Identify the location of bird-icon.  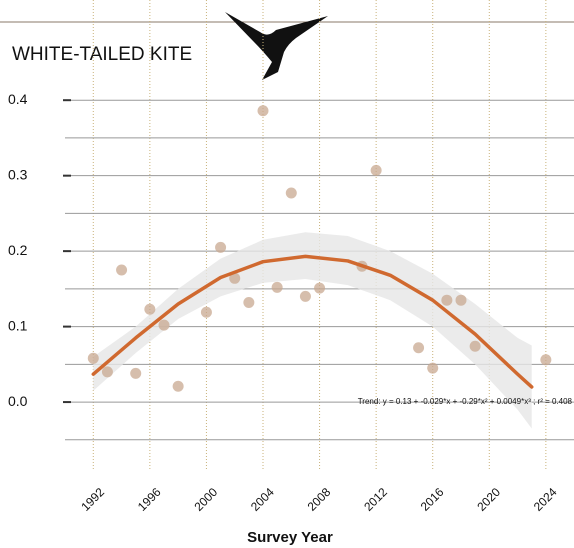
(276, 46).